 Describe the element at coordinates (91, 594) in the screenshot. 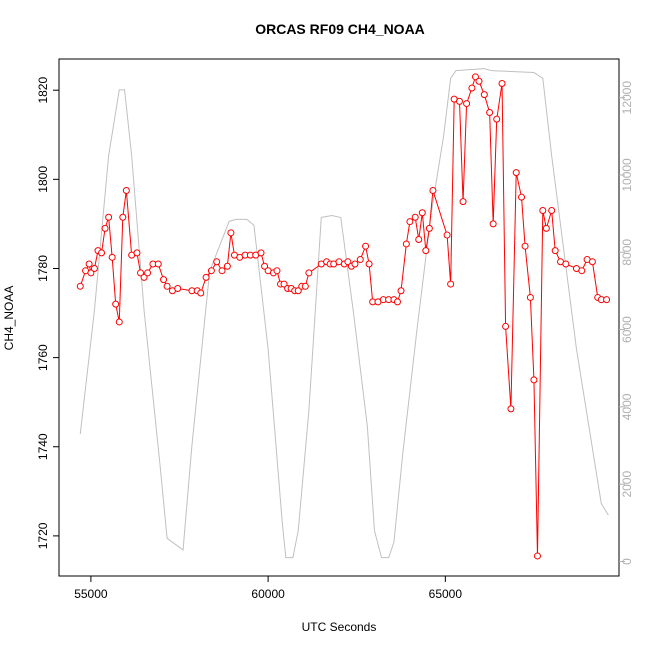

I see `x-tick-label: 55000` at that location.